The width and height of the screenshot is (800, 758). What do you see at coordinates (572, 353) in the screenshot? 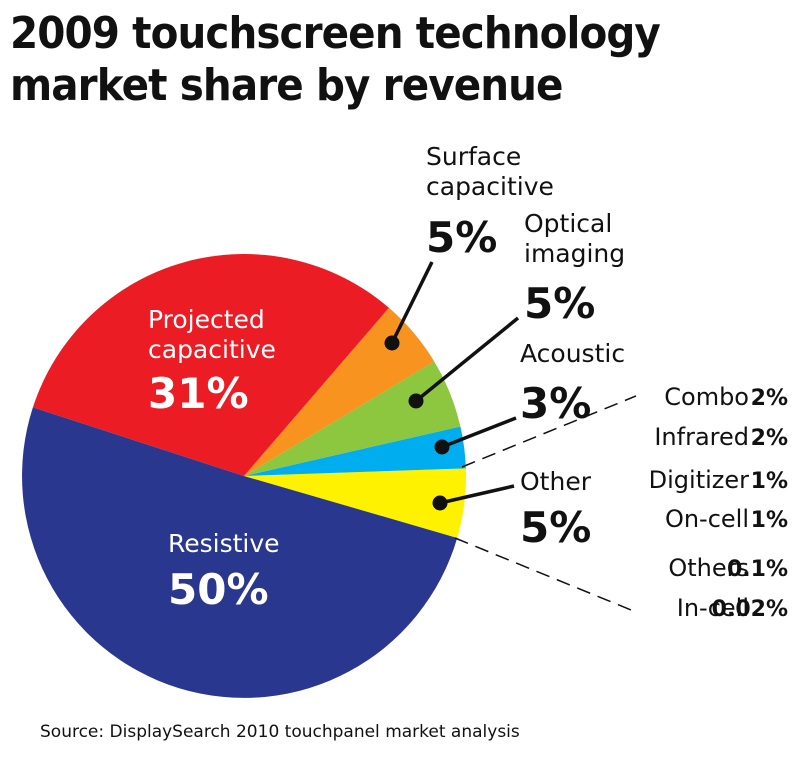
I see `callout-label-acoustic: Acoustic` at bounding box center [572, 353].